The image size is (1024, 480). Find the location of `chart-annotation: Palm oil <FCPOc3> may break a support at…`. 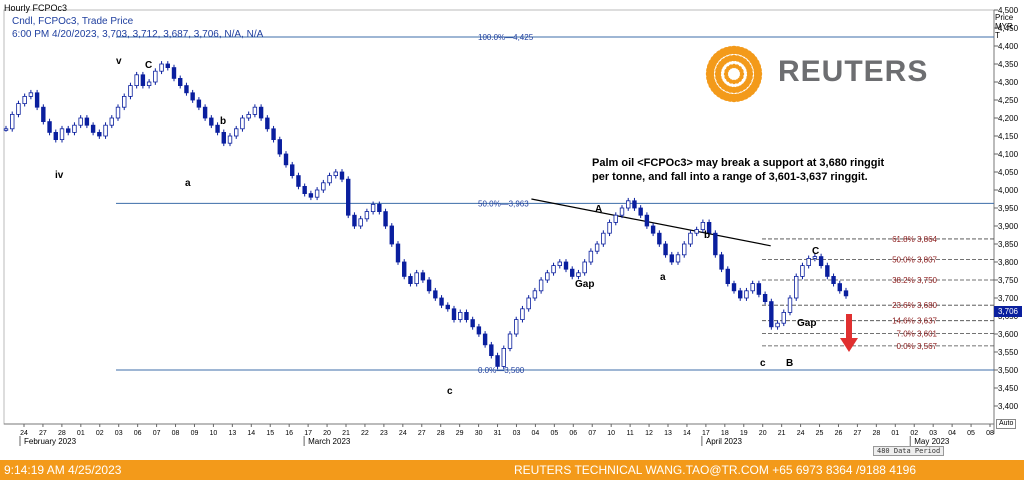

chart-annotation: Palm oil <FCPOc3> may break a support at… is located at coordinates (738, 170).